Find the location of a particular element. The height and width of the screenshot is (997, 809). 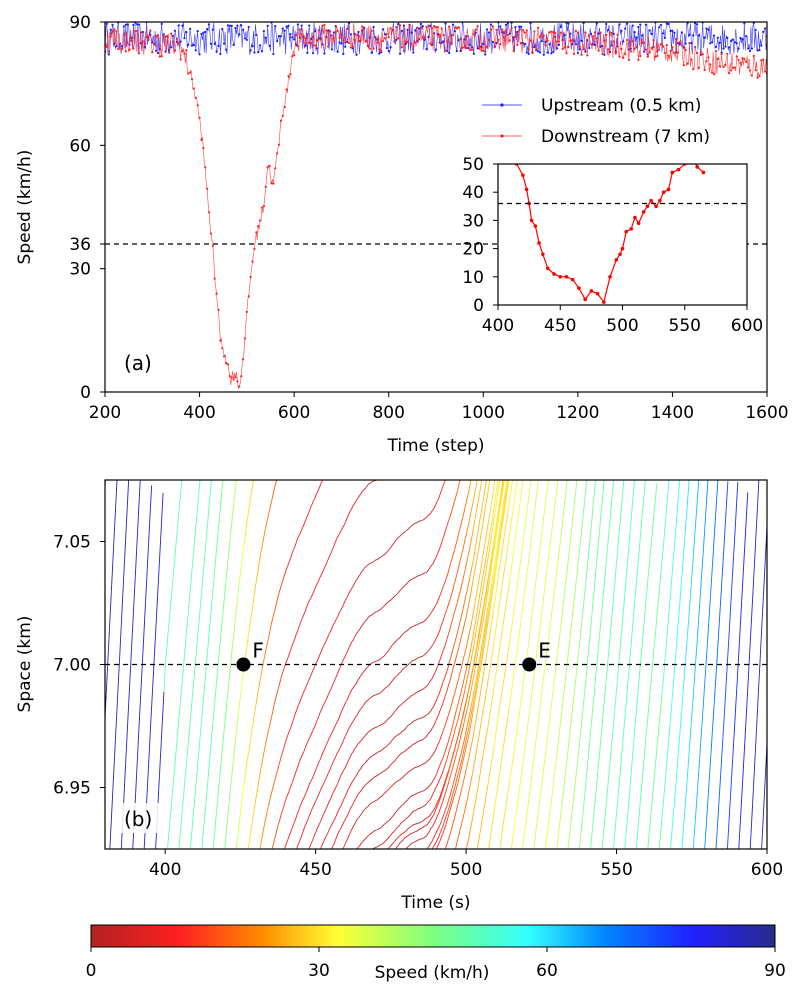

inset-x-tick-label: 600 is located at coordinates (747, 326).